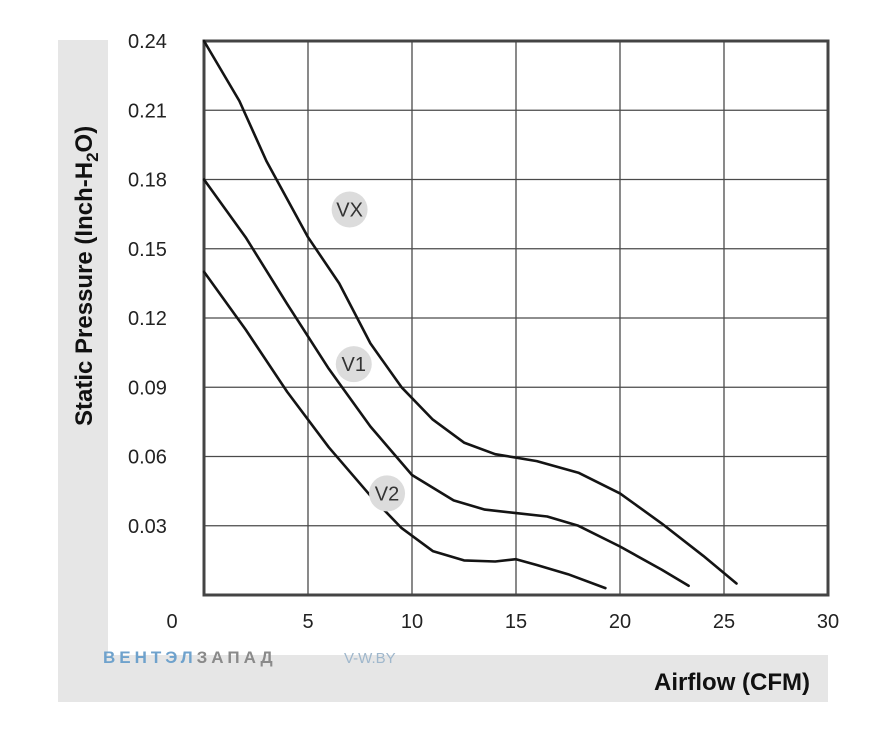 The width and height of the screenshot is (889, 731). Describe the element at coordinates (147, 458) in the screenshot. I see `y-tick-label: 0.06` at that location.